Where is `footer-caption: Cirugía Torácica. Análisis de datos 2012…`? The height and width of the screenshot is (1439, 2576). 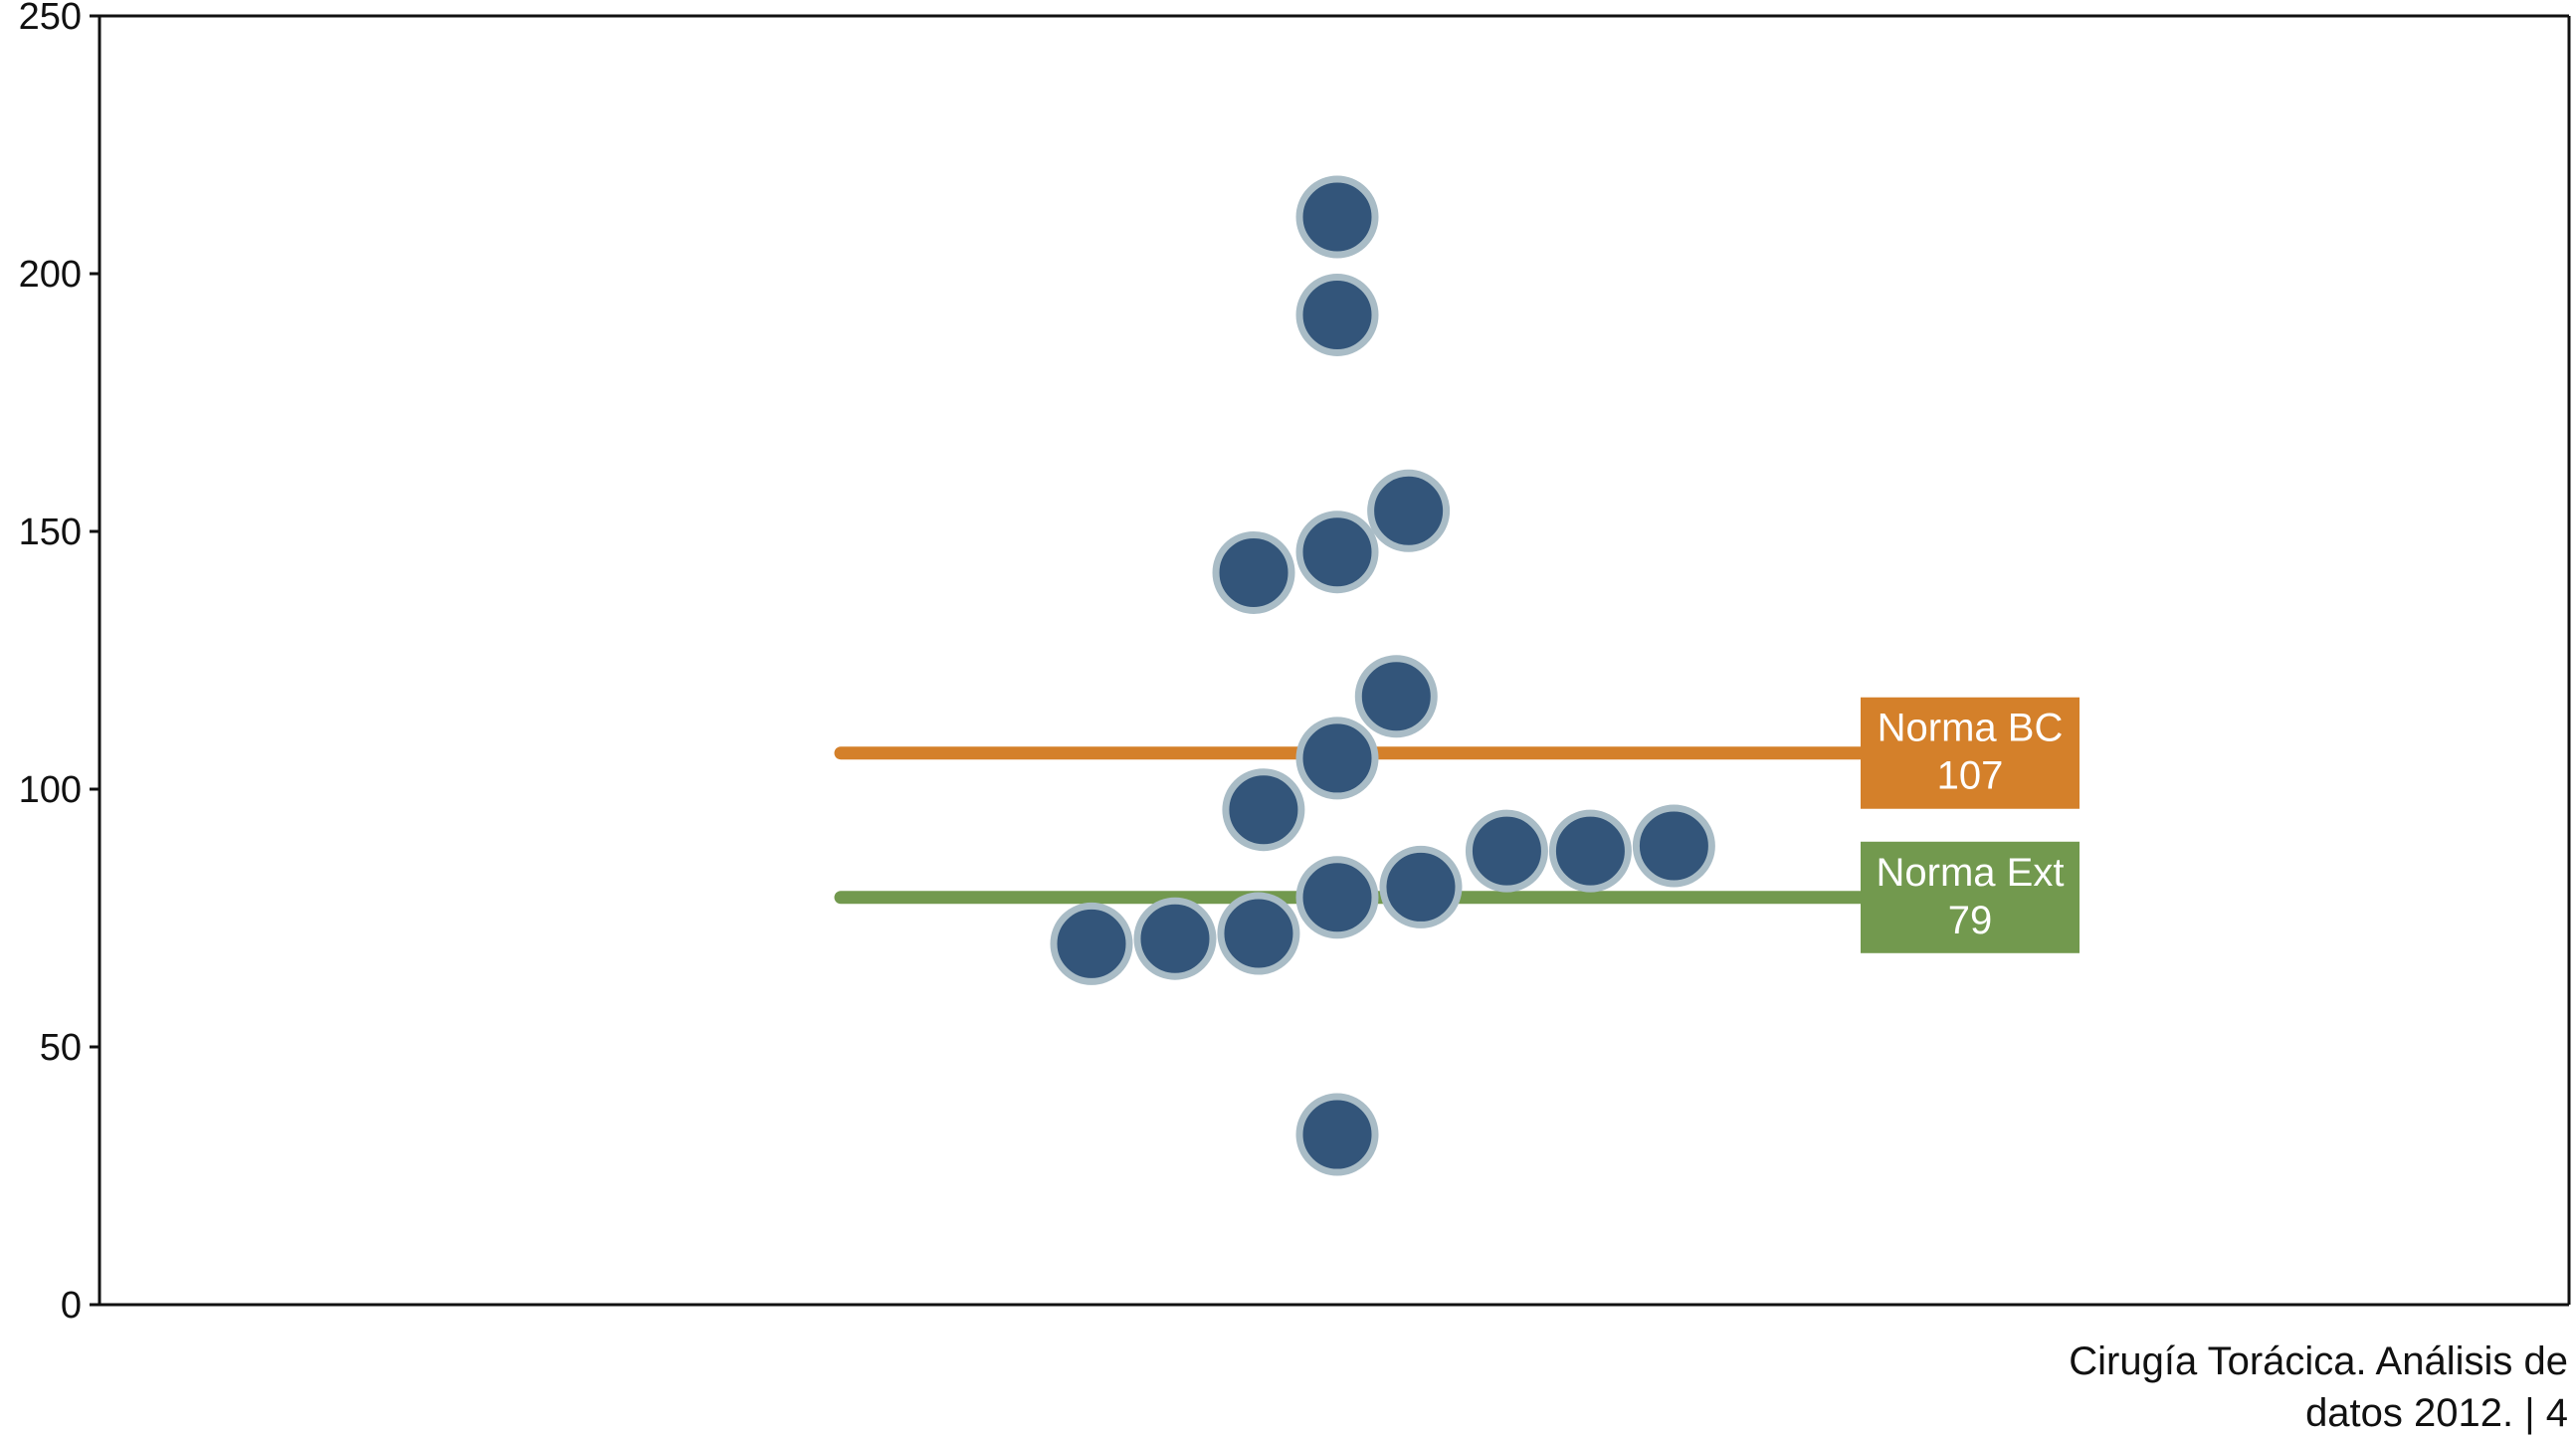 footer-caption: Cirugía Torácica. Análisis de datos 2012… is located at coordinates (2220, 1387).